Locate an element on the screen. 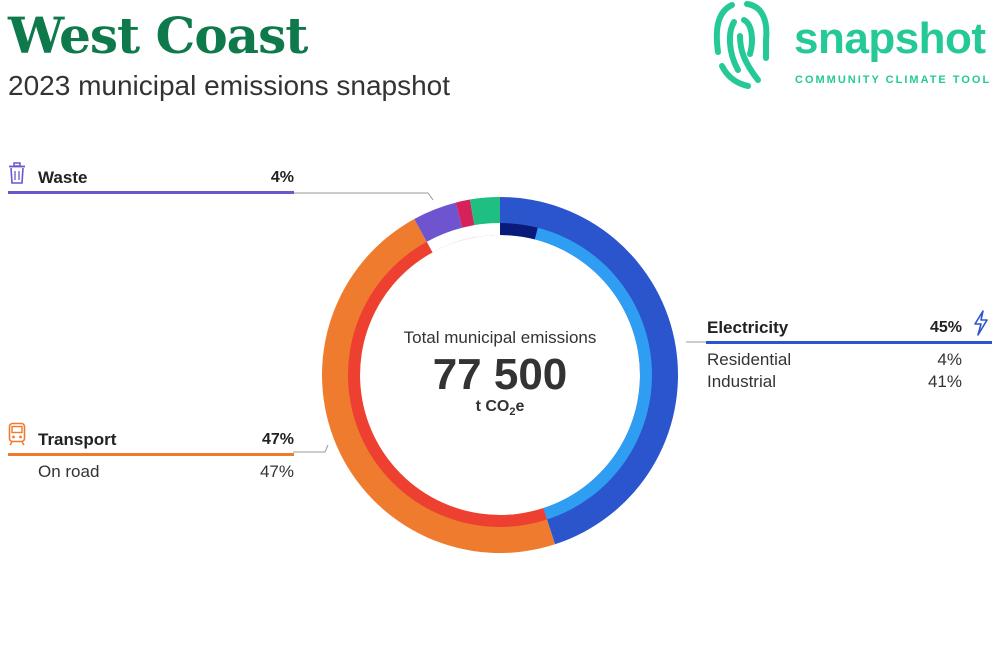 The image size is (1000, 670). subcategory-industrial: Industrial 41% is located at coordinates (834, 383).